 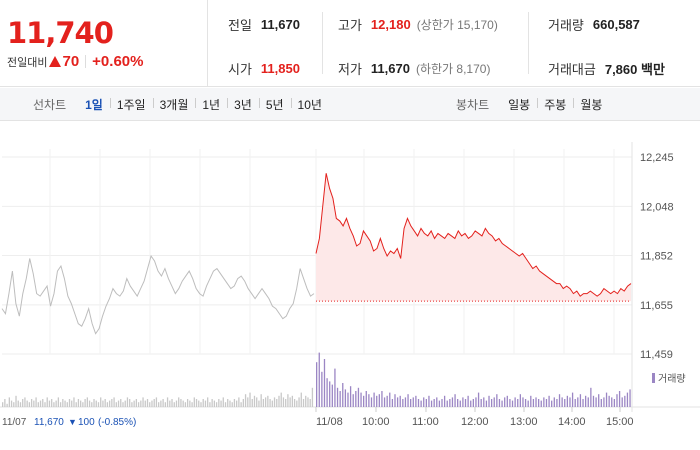 I want to click on volume-bars, so click(x=316, y=379).